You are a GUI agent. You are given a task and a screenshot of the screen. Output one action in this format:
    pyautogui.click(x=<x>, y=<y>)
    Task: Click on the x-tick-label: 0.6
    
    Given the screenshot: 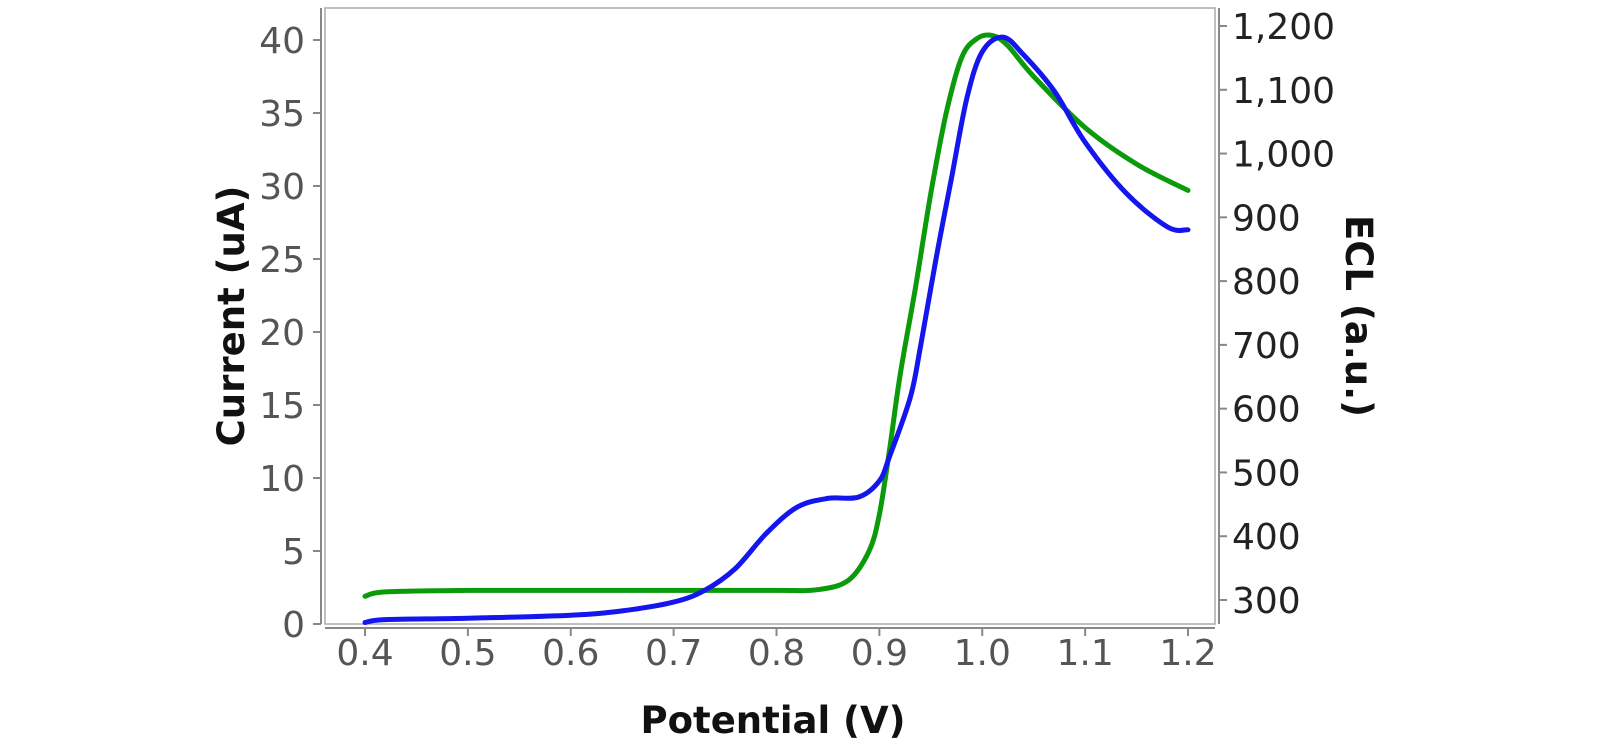 What is the action you would take?
    pyautogui.click(x=570, y=653)
    